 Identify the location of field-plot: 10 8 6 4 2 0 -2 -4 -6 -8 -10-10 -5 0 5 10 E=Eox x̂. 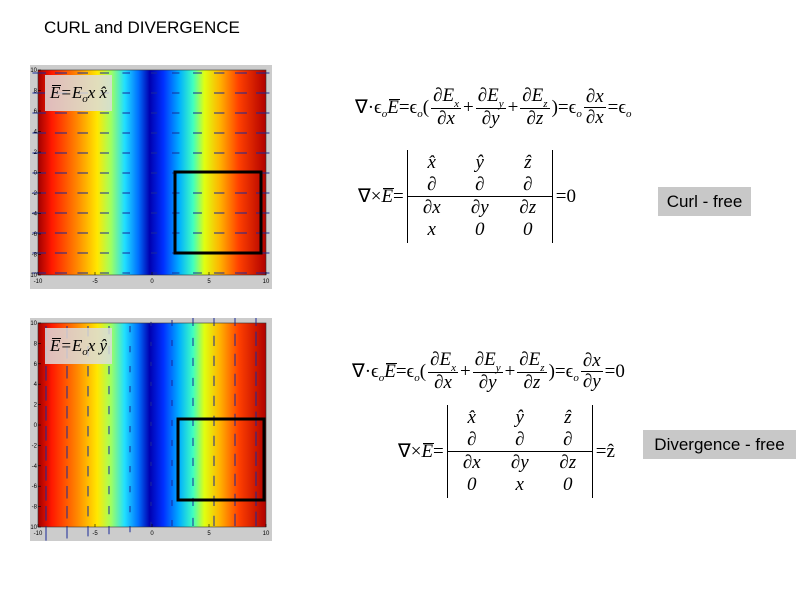
(151, 177).